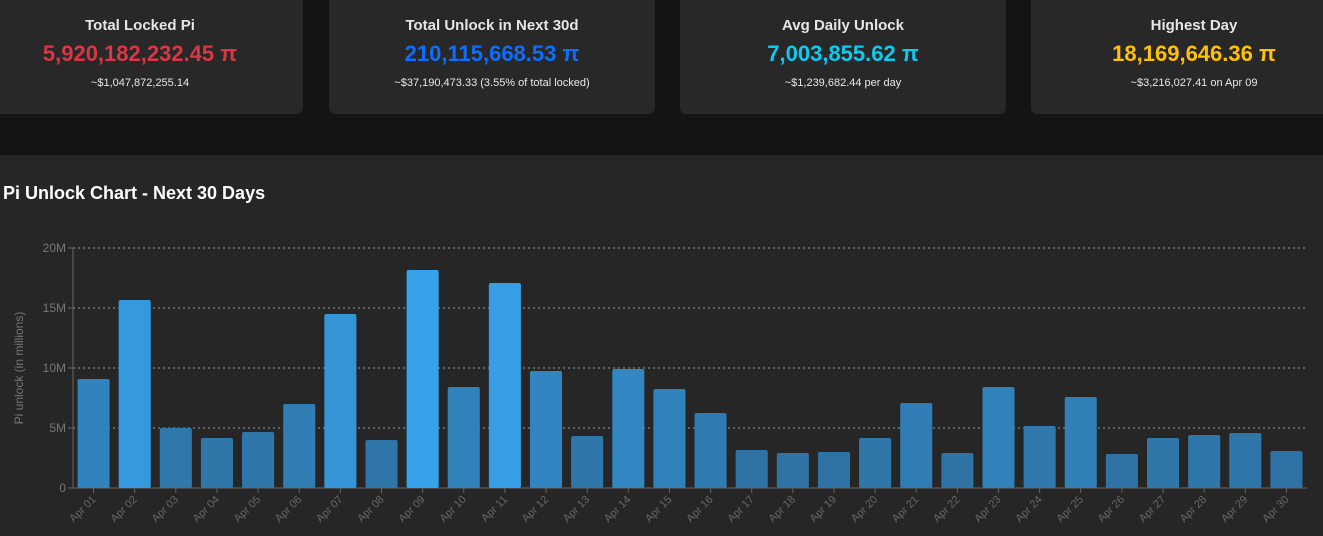 The width and height of the screenshot is (1323, 536). Describe the element at coordinates (864, 509) in the screenshot. I see `x-tick-label: Apr 20` at that location.